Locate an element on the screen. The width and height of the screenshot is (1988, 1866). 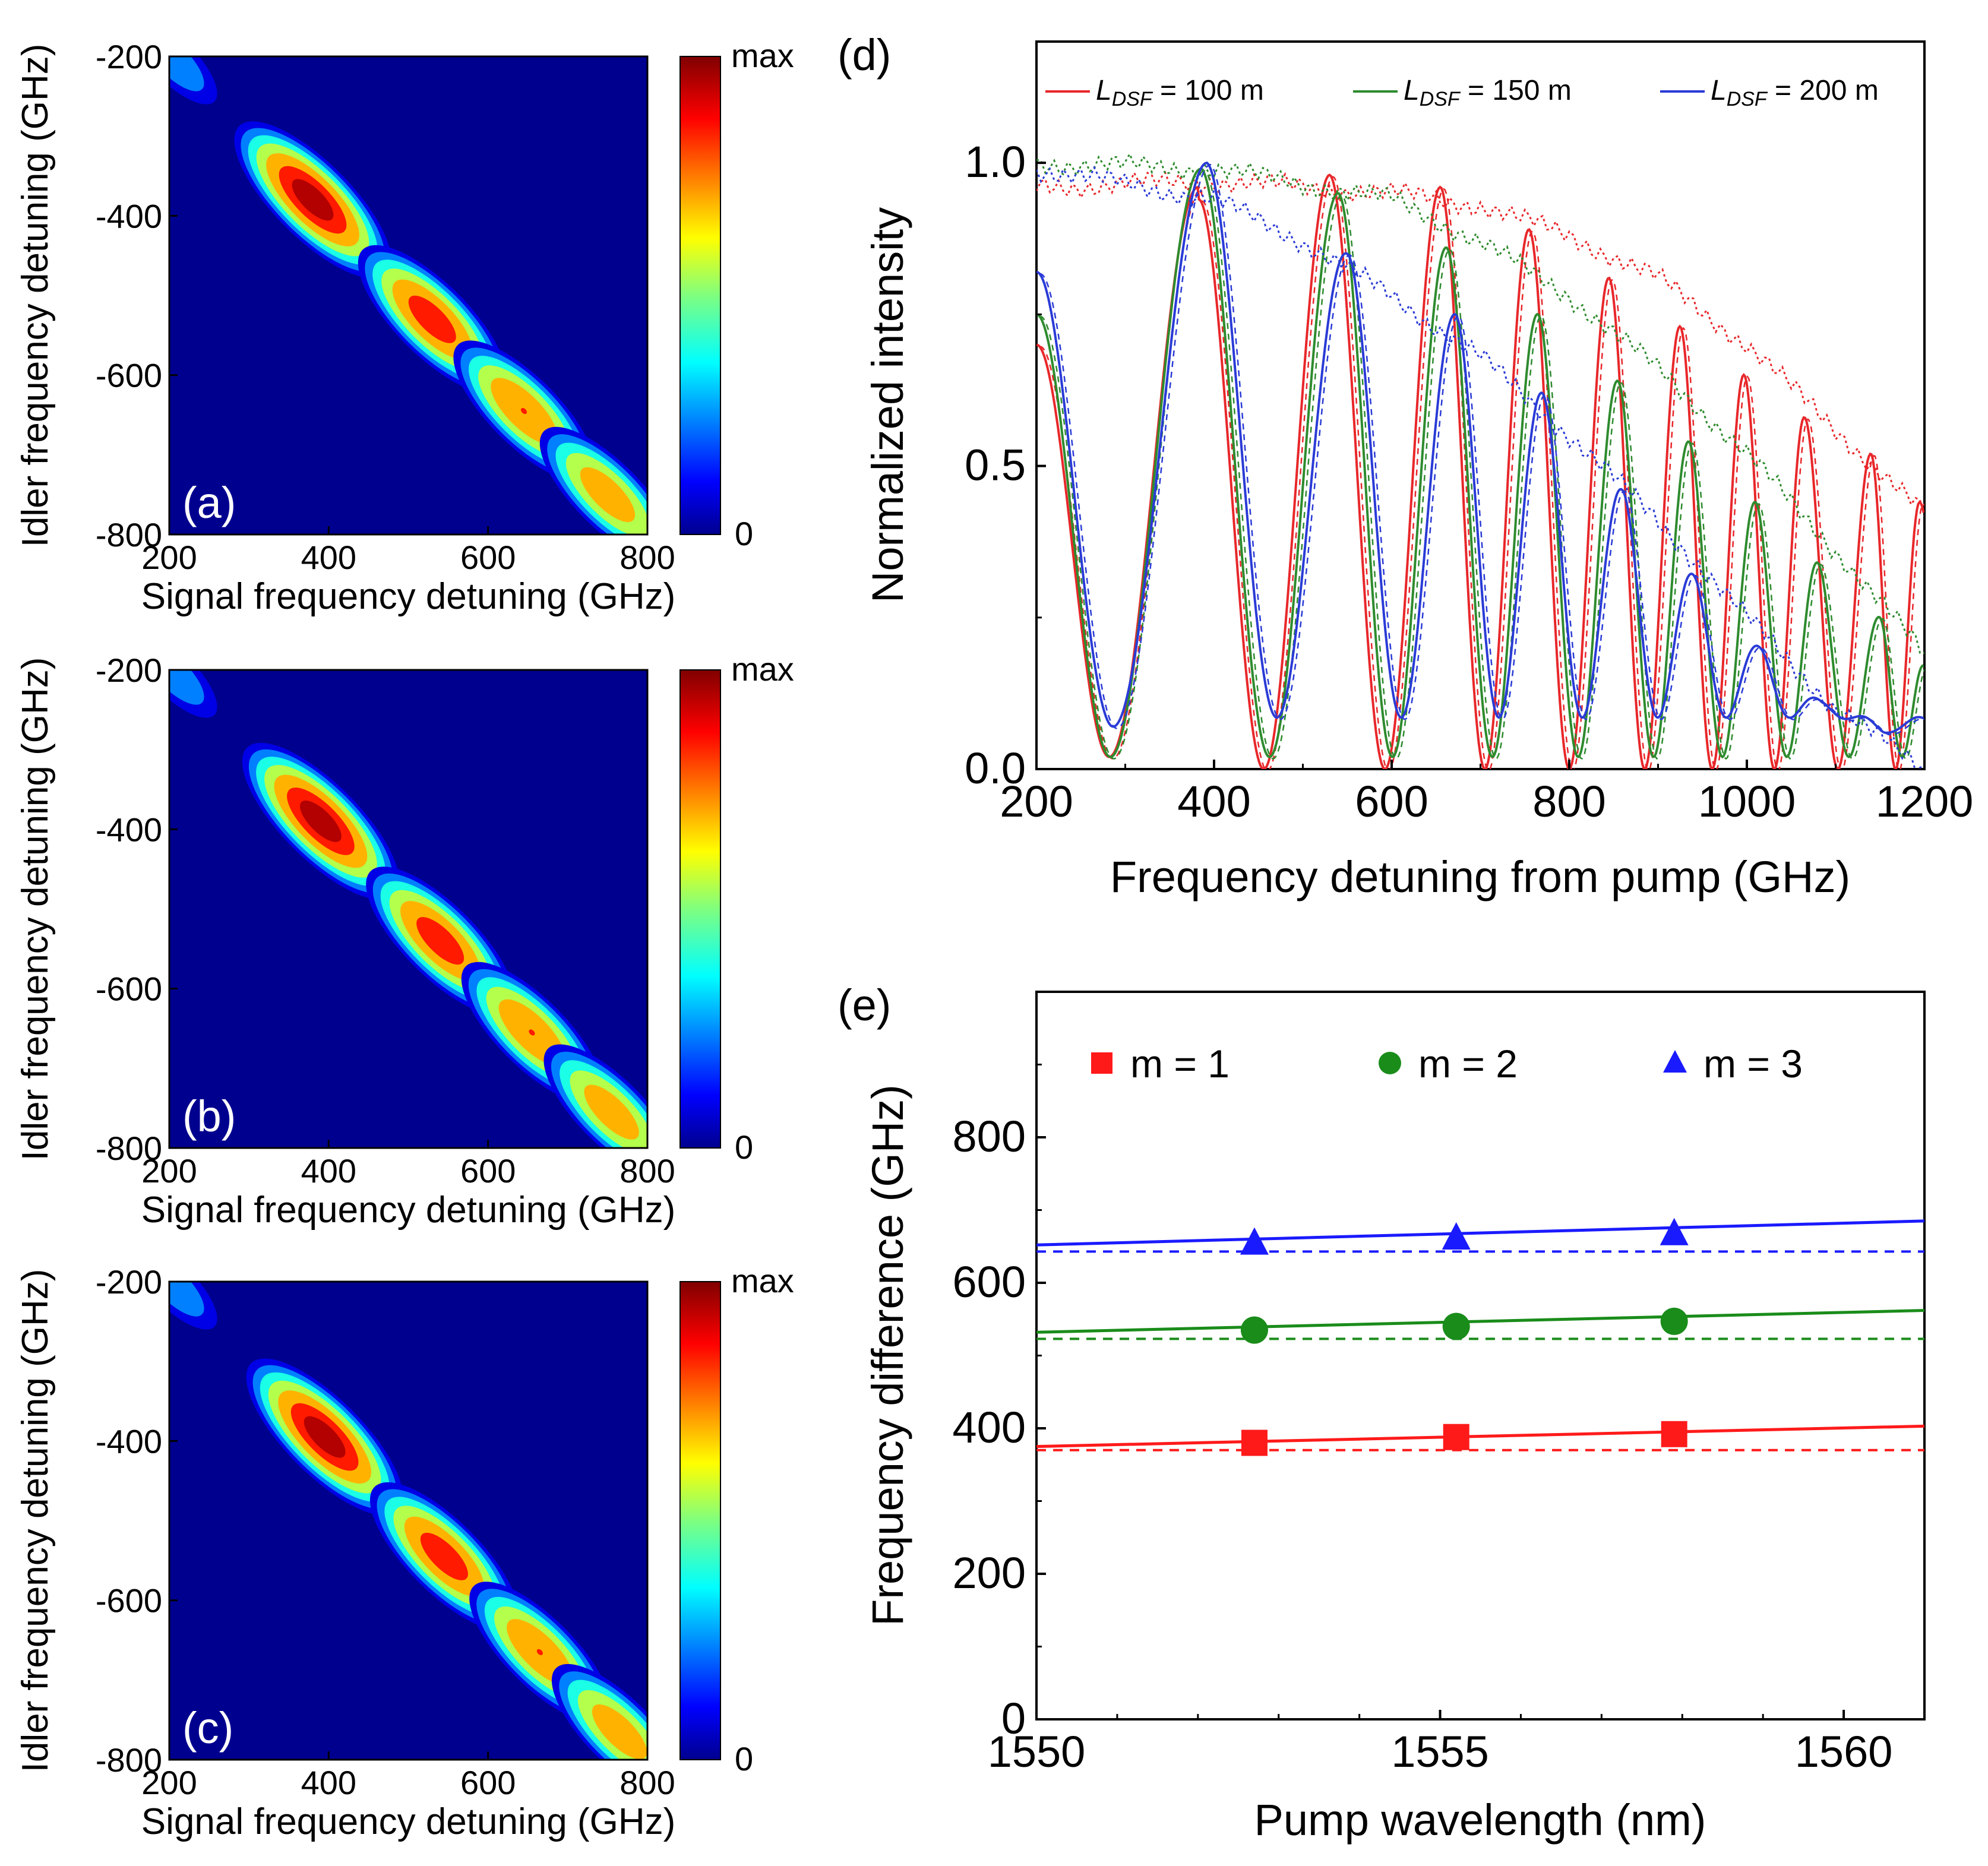
legend-label: LDSF = 100 m is located at coordinates (1180, 92).